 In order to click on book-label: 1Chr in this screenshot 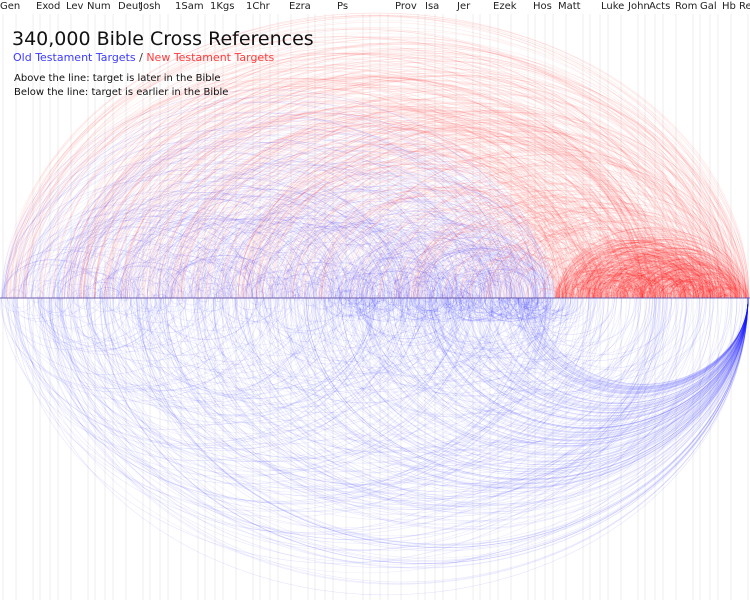, I will do `click(258, 6)`.